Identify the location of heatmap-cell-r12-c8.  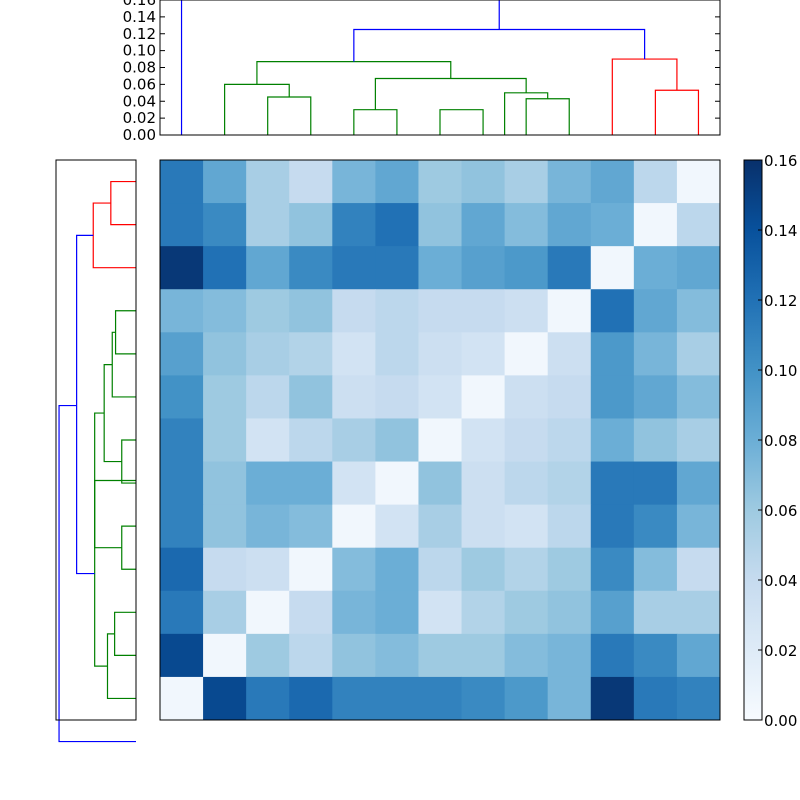
(526, 698).